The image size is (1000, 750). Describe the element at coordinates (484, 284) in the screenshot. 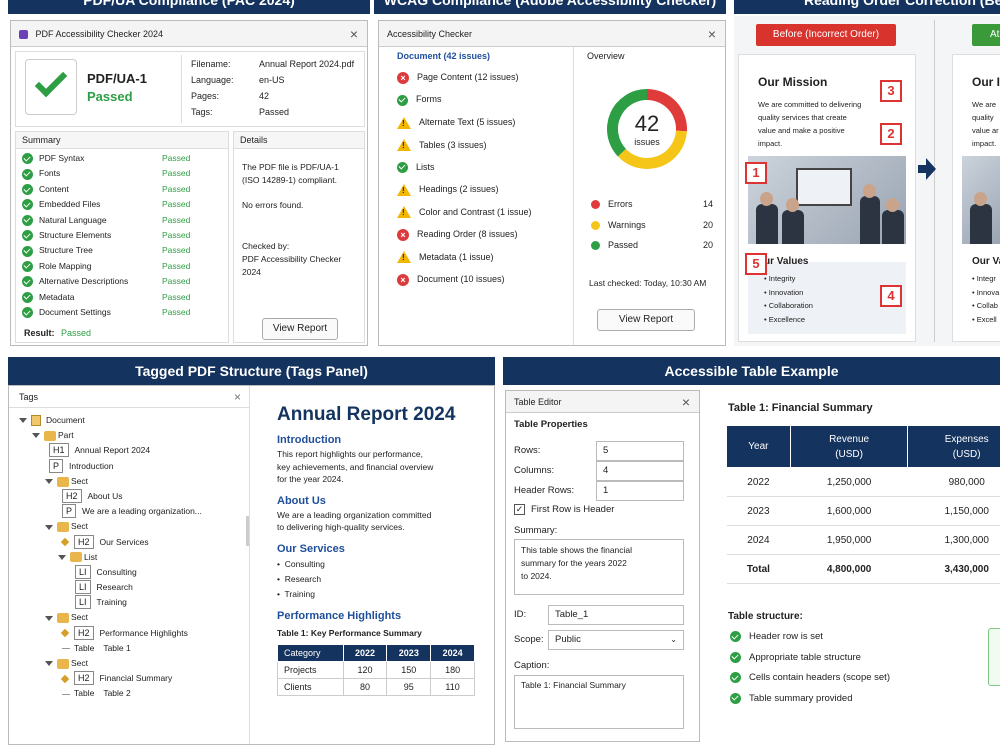

I see `wcag-issue-item: × Document (10 issues)` at that location.